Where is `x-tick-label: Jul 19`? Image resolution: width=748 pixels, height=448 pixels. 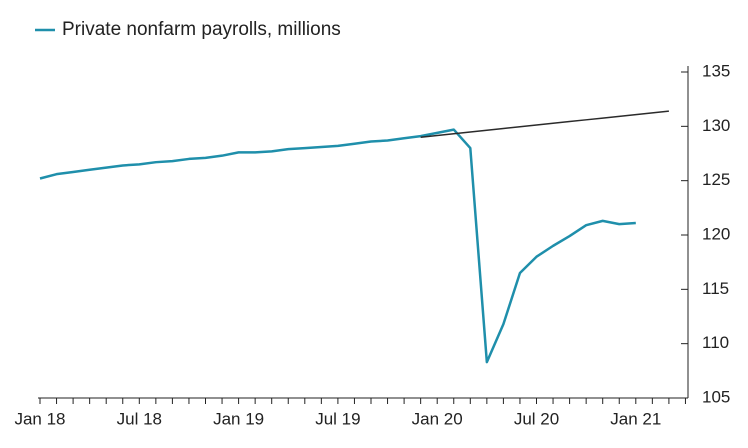
x-tick-label: Jul 19 is located at coordinates (337, 418).